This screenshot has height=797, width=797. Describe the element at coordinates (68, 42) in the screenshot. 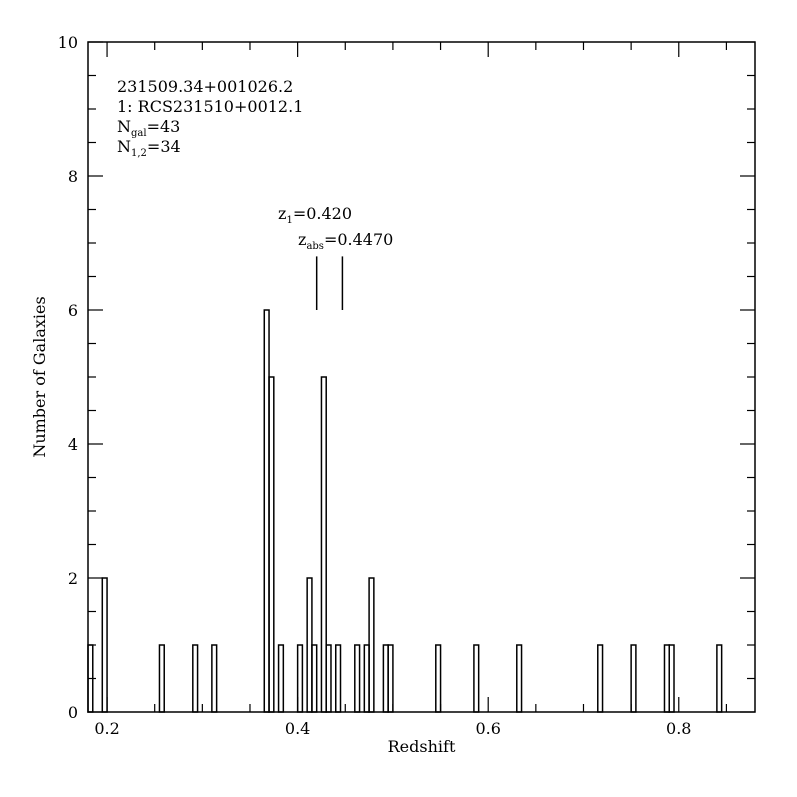

I see `y-tick-label: 10` at that location.